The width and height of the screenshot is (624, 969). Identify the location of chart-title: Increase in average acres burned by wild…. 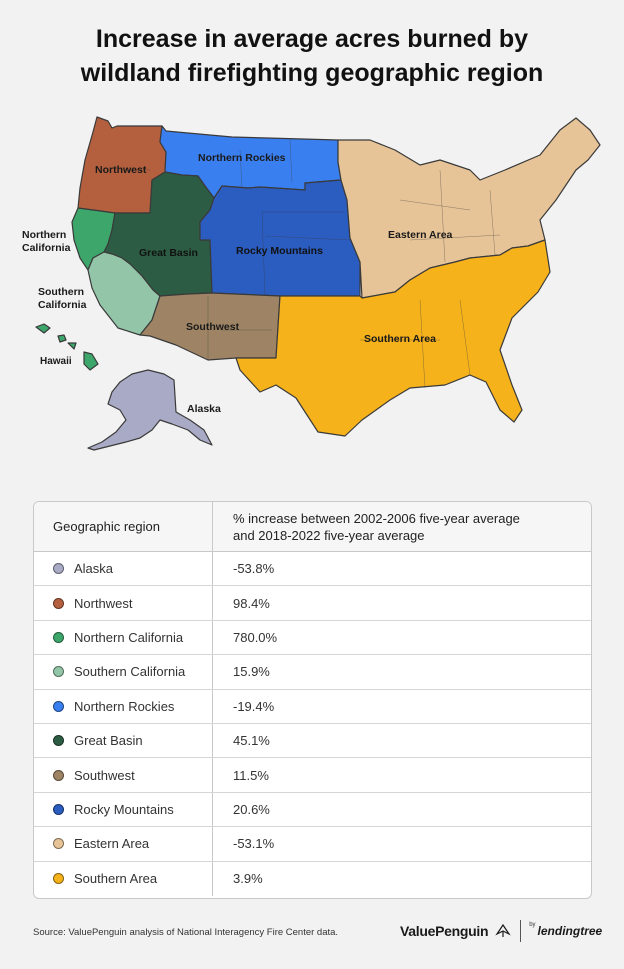
(312, 56).